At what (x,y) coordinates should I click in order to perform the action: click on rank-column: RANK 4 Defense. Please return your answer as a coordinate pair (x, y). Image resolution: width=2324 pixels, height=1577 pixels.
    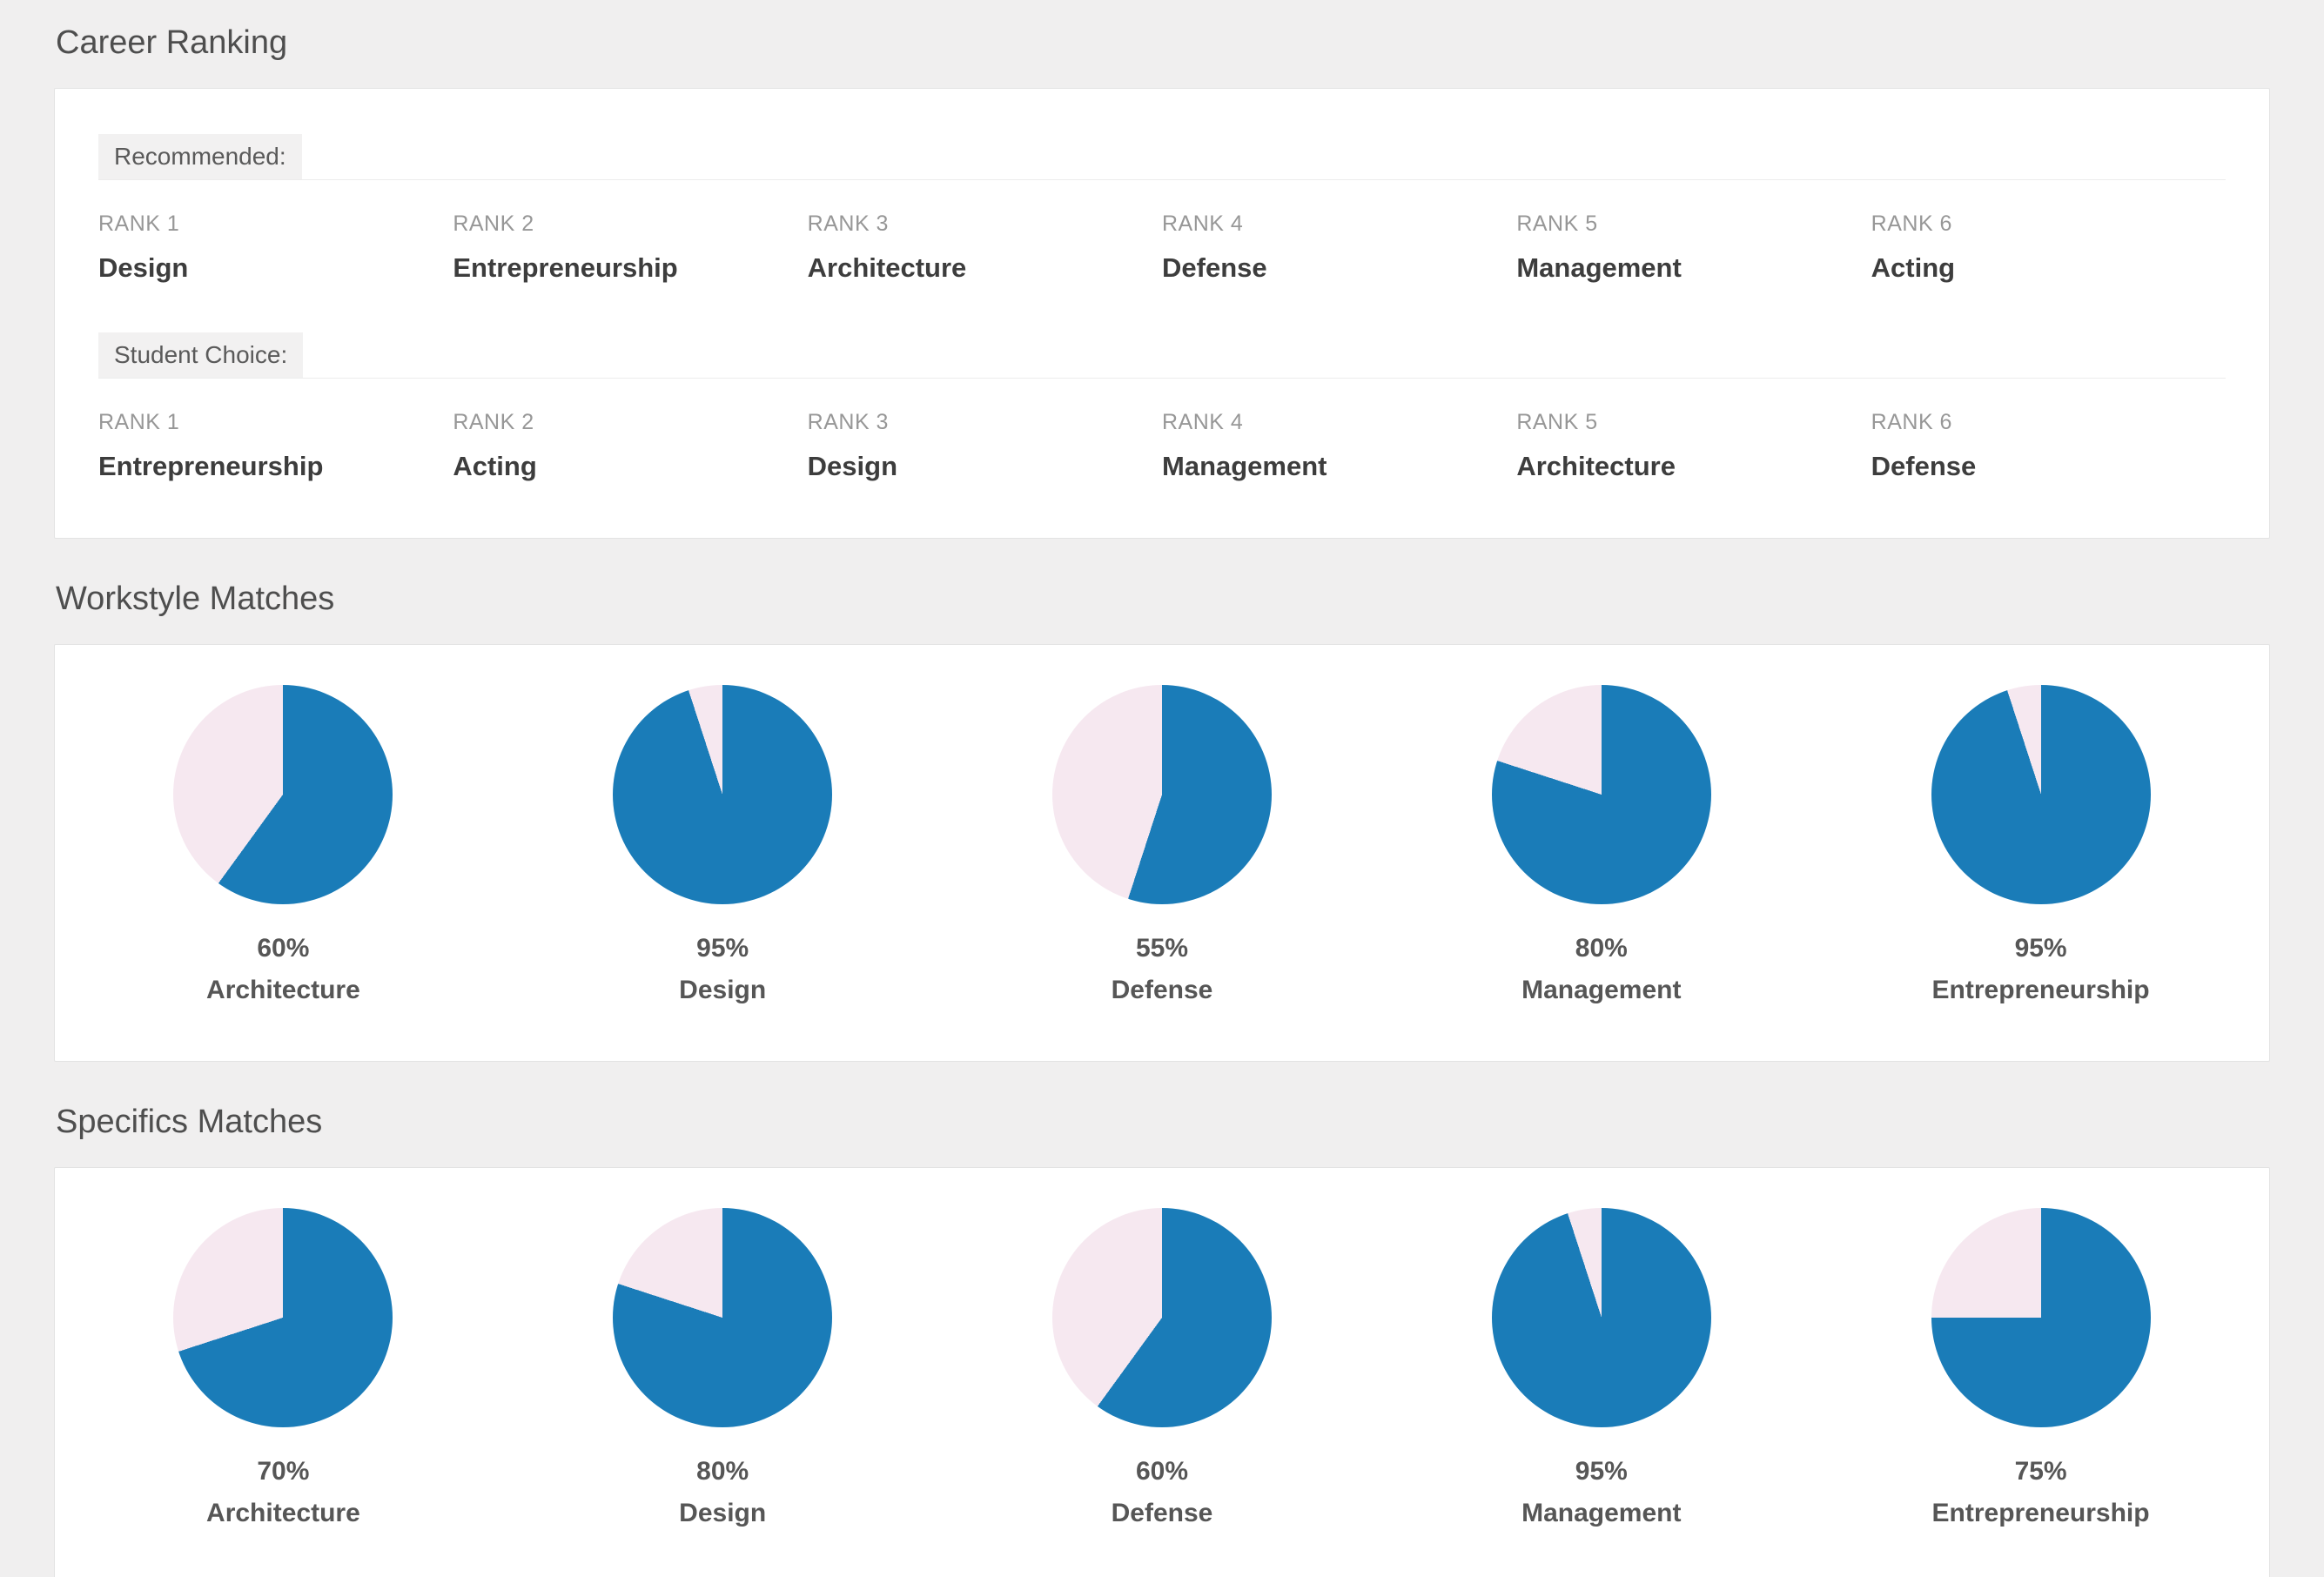
    Looking at the image, I should click on (1339, 247).